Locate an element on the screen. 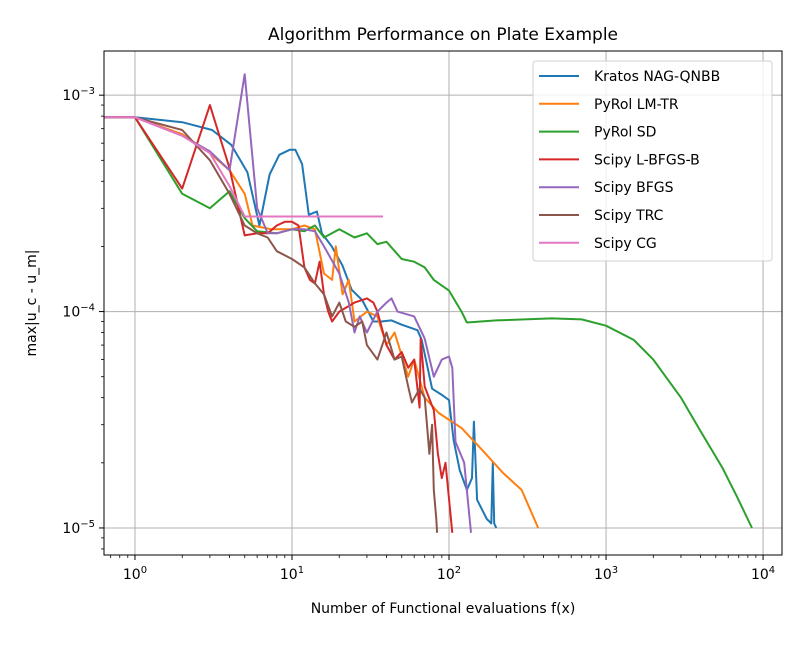  legend-label: PyRol LM-TR is located at coordinates (636, 105).